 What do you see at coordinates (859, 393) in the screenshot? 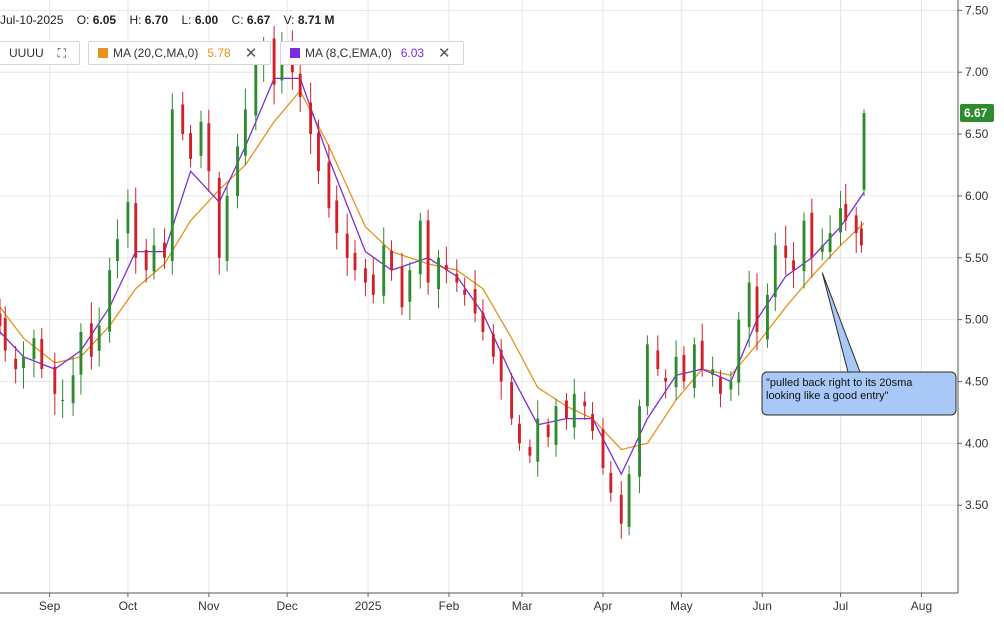
I see `callout-box` at bounding box center [859, 393].